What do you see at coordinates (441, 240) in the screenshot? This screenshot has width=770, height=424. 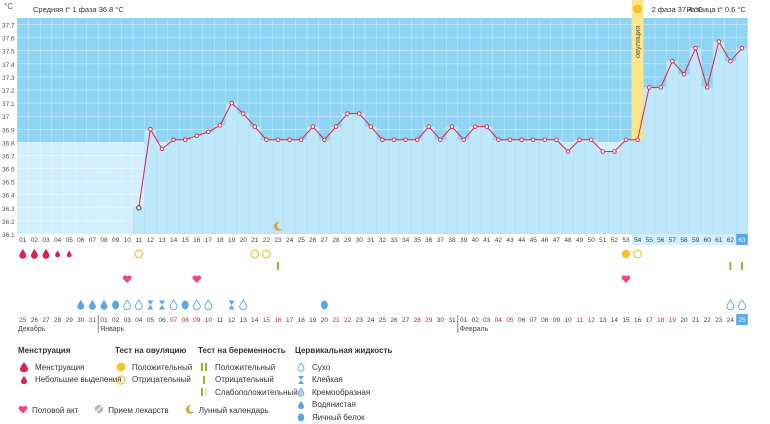 I see `cycle-day-label: 37` at bounding box center [441, 240].